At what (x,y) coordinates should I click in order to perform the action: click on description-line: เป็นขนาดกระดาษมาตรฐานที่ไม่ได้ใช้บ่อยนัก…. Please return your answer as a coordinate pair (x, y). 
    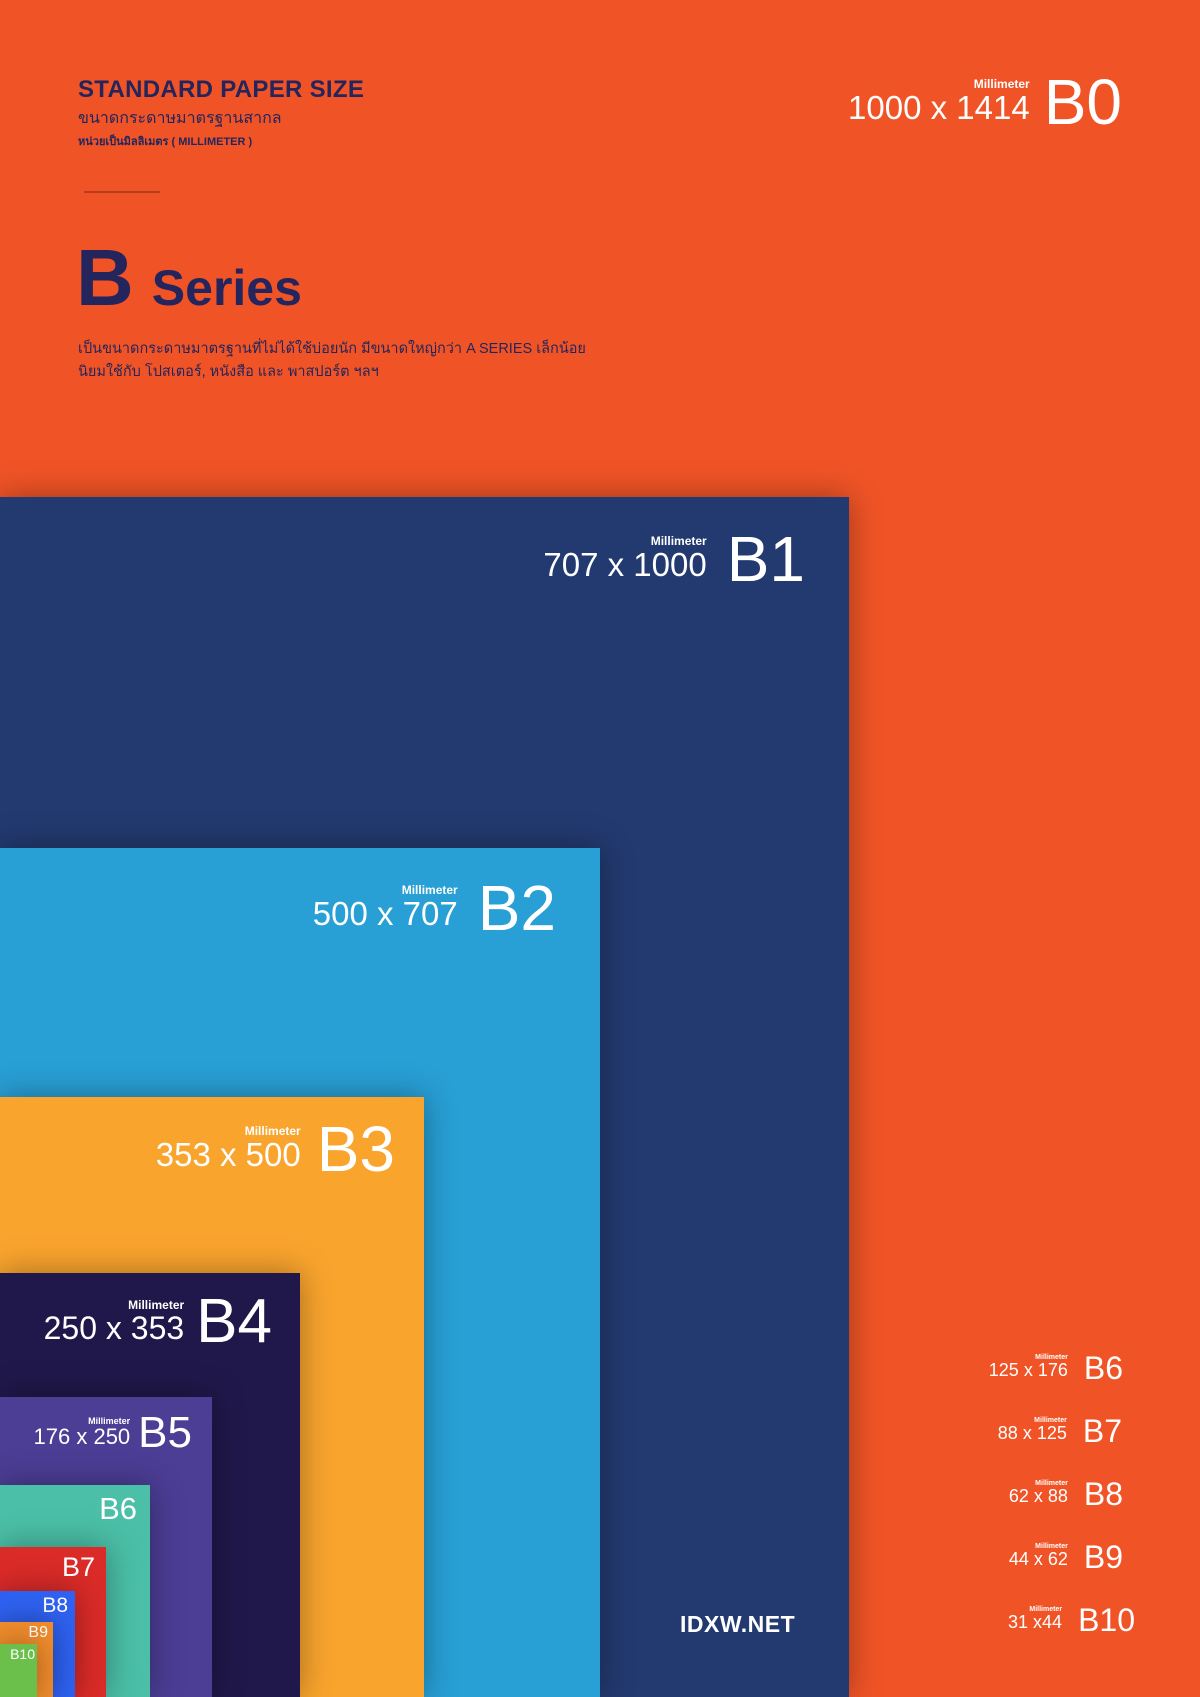
    Looking at the image, I should click on (332, 349).